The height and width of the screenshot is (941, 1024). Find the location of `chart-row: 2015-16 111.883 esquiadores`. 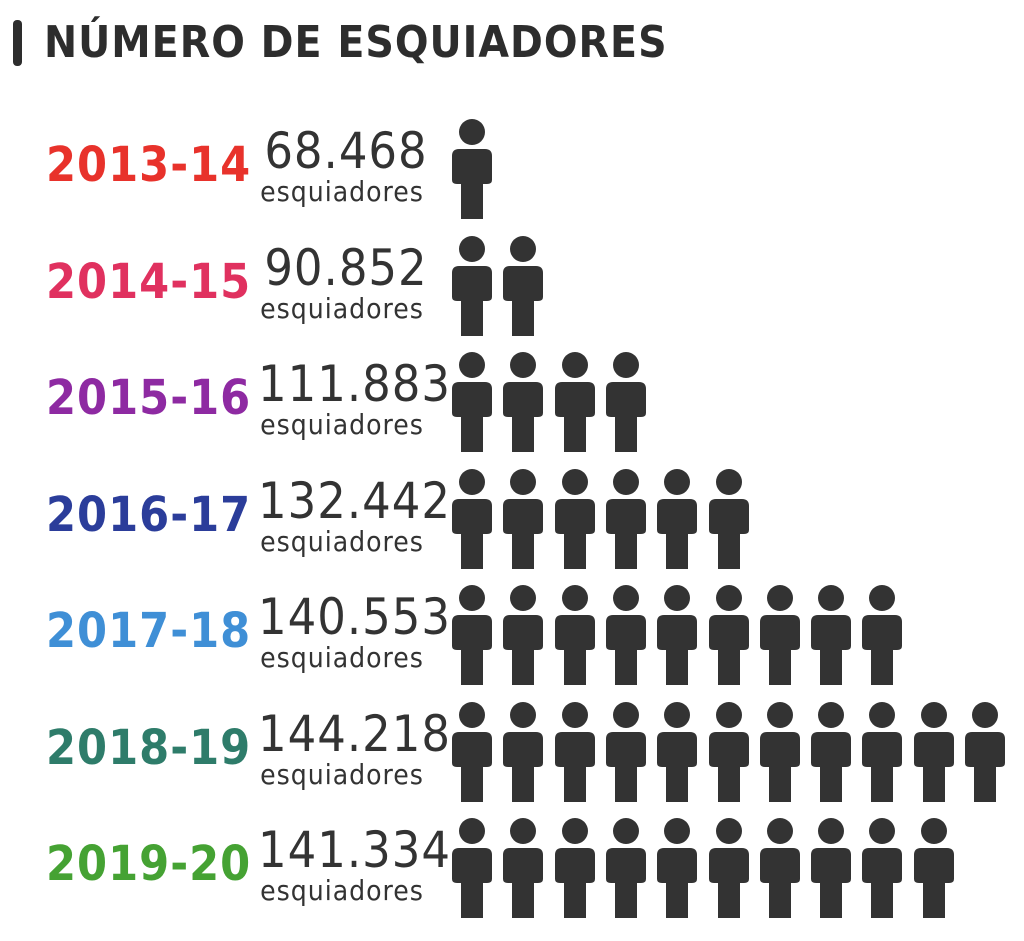

chart-row: 2015-16 111.883 esquiadores is located at coordinates (512, 402).